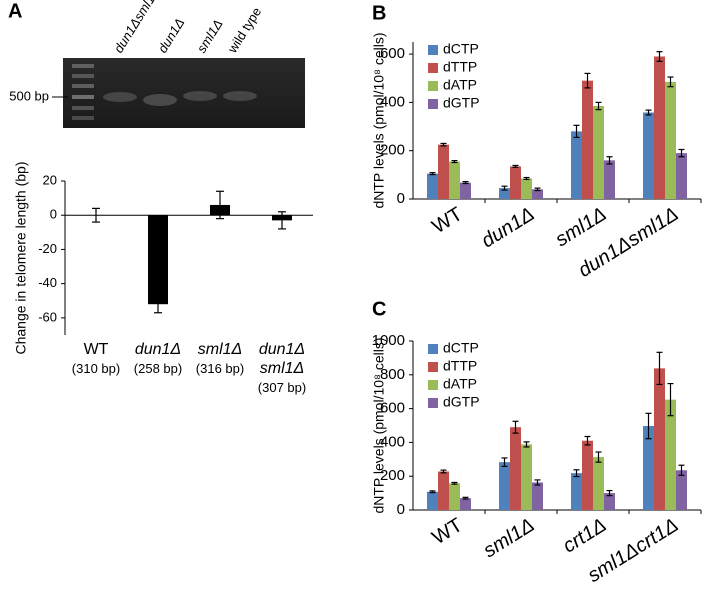 This screenshot has height=602, width=711. I want to click on gel-image, so click(184, 93).